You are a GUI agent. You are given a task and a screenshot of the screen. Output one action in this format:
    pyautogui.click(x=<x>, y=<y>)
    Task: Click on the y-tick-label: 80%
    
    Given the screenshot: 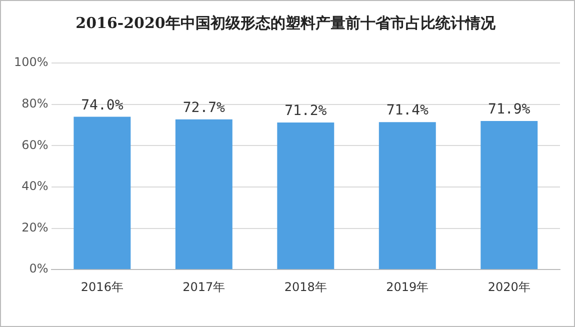 What is the action you would take?
    pyautogui.click(x=35, y=103)
    